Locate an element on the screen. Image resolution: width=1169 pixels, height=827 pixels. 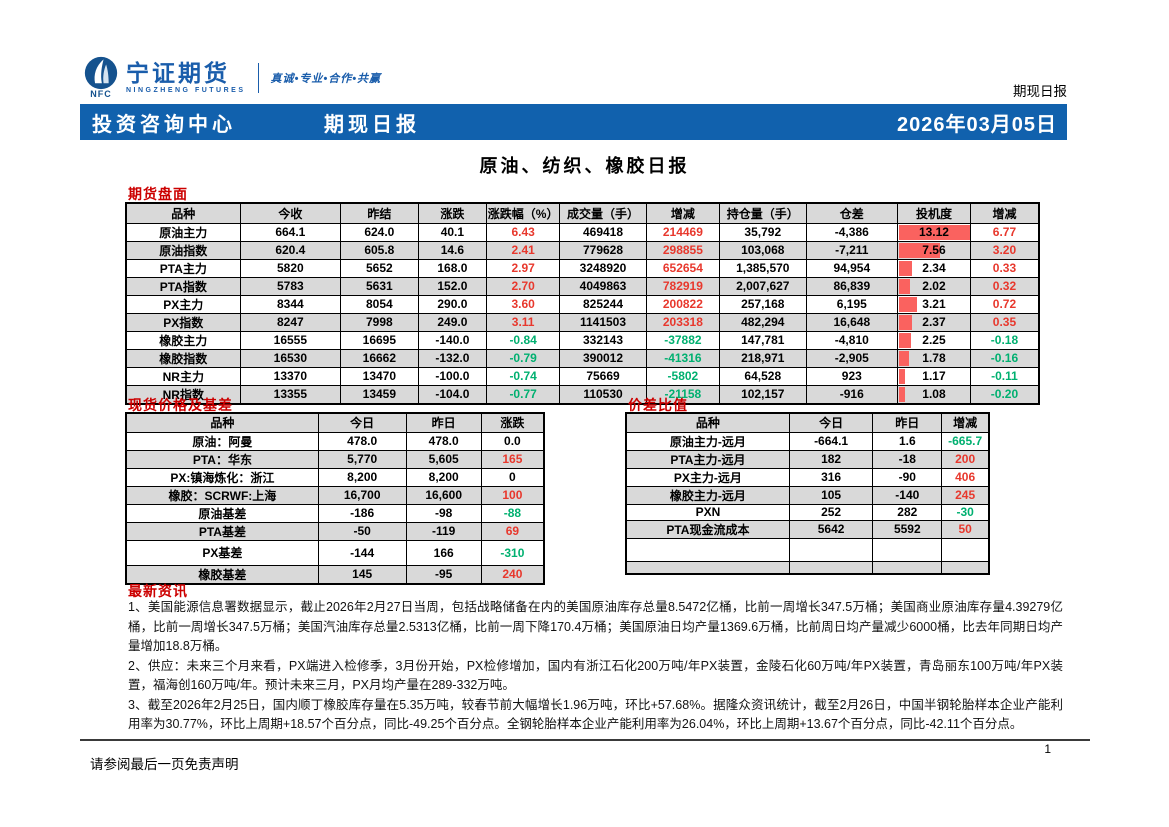
table-cell: -140.0 is located at coordinates (452, 340).